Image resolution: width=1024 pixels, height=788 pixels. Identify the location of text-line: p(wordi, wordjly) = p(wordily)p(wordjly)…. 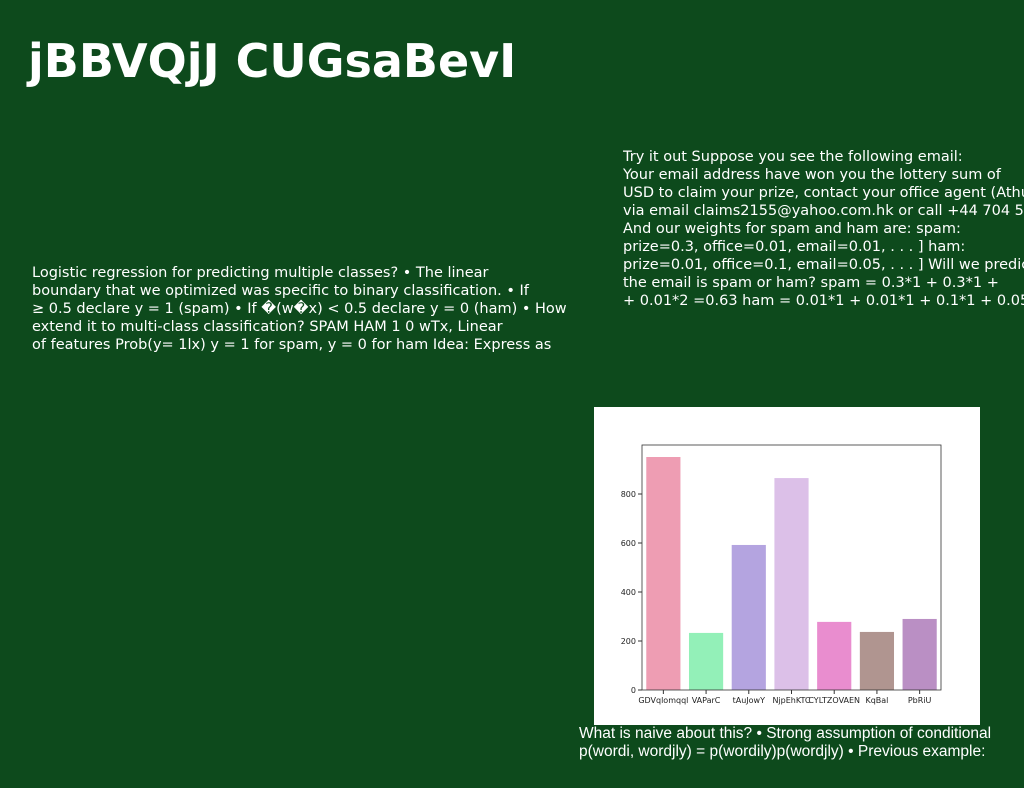
(782, 751).